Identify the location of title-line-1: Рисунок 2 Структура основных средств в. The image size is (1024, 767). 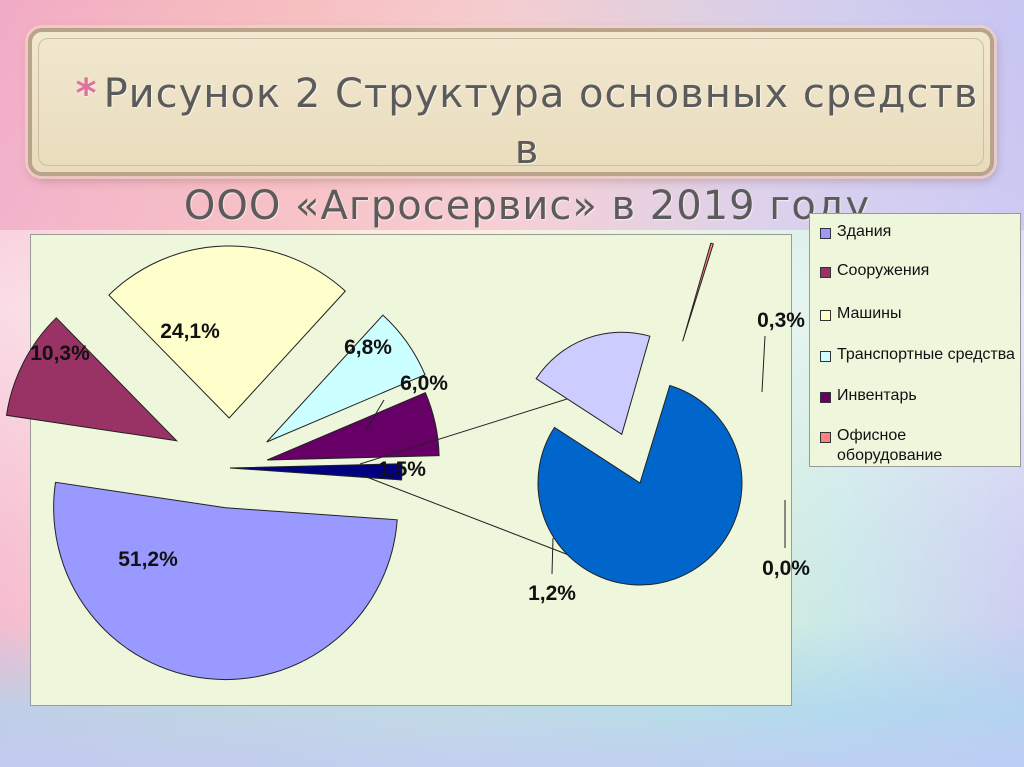
(541, 122).